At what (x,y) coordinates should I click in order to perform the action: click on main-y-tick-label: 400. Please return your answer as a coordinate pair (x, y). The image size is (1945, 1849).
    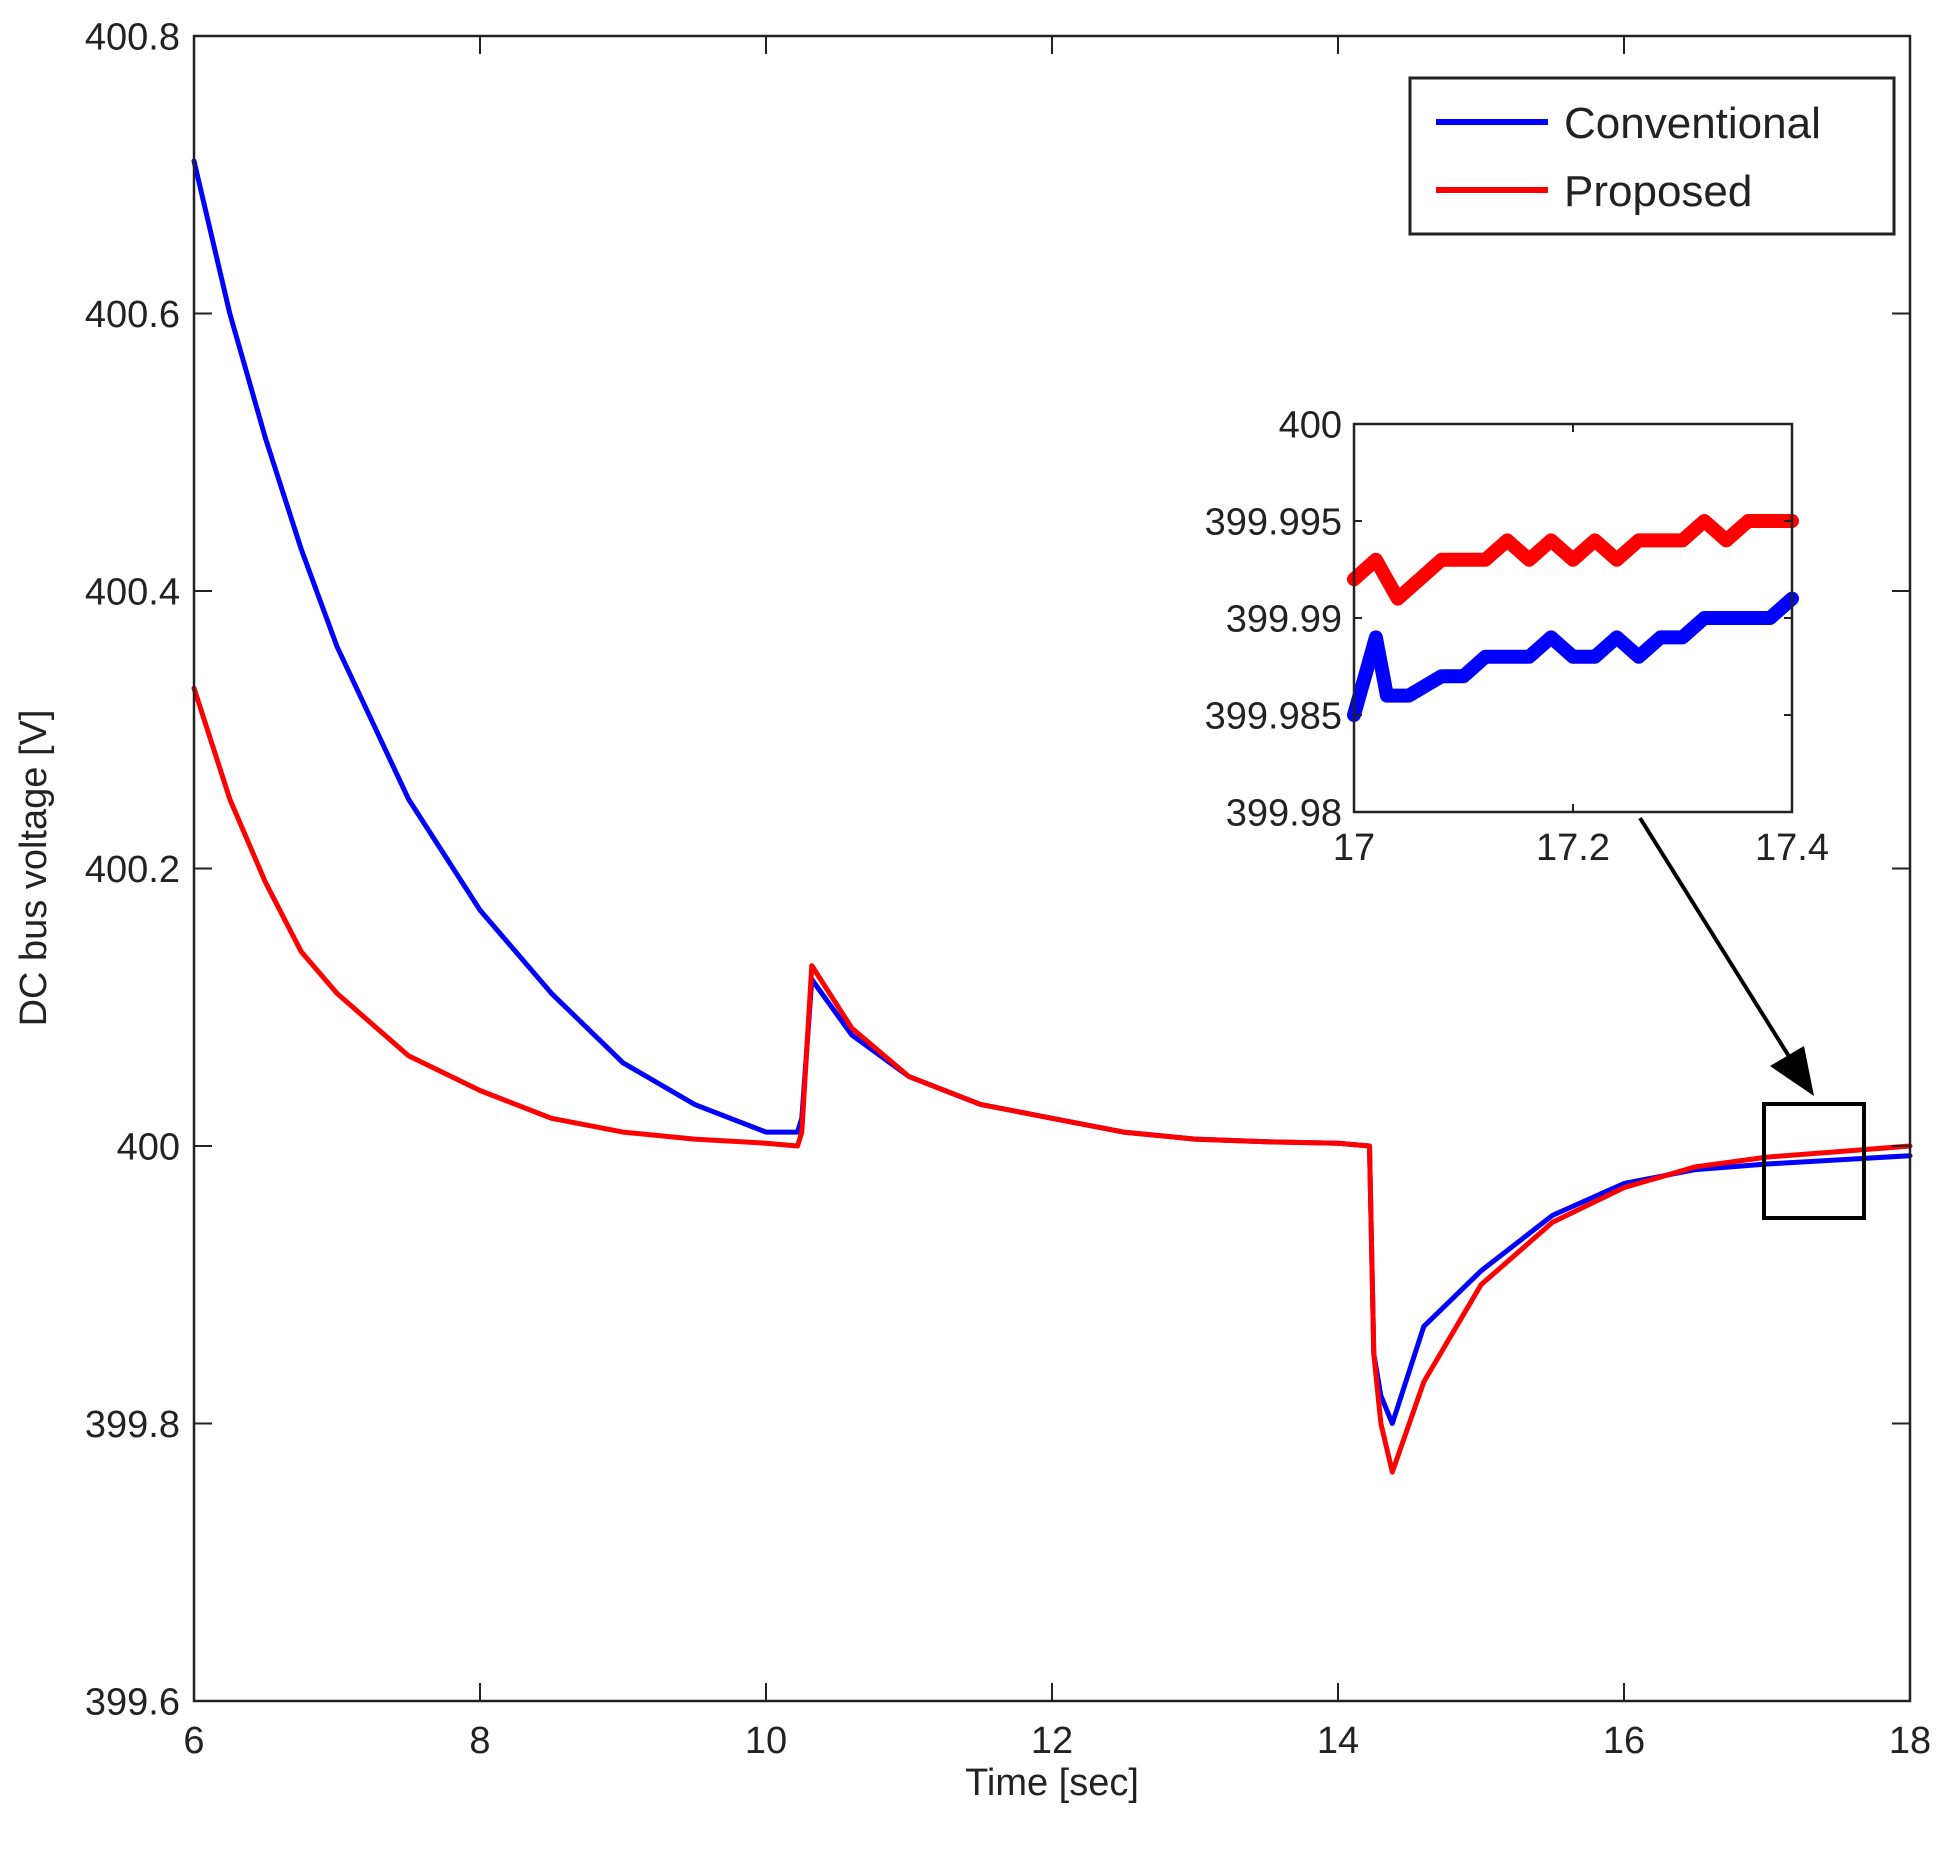
    Looking at the image, I should click on (148, 1148).